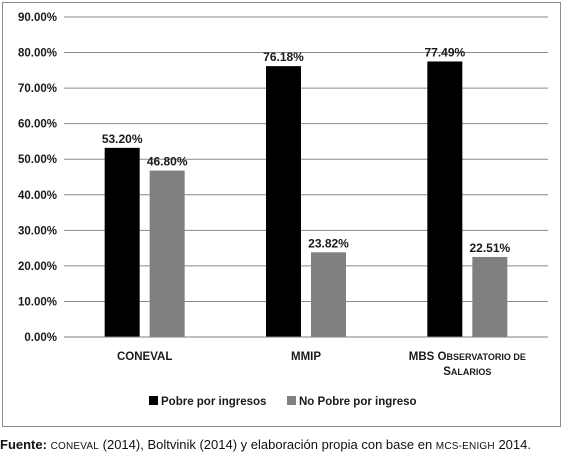 This screenshot has height=456, width=565. What do you see at coordinates (213, 402) in the screenshot?
I see `legend-entry: Pobre por ingresos` at bounding box center [213, 402].